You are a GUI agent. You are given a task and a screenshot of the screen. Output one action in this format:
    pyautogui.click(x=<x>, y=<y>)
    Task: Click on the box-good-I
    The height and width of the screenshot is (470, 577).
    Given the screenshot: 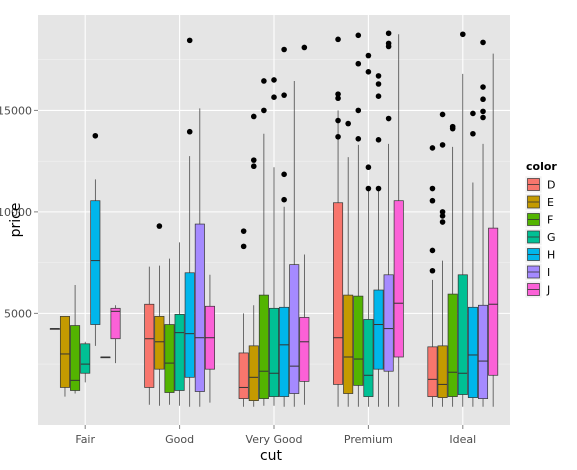 What is the action you would take?
    pyautogui.click(x=199, y=257)
    